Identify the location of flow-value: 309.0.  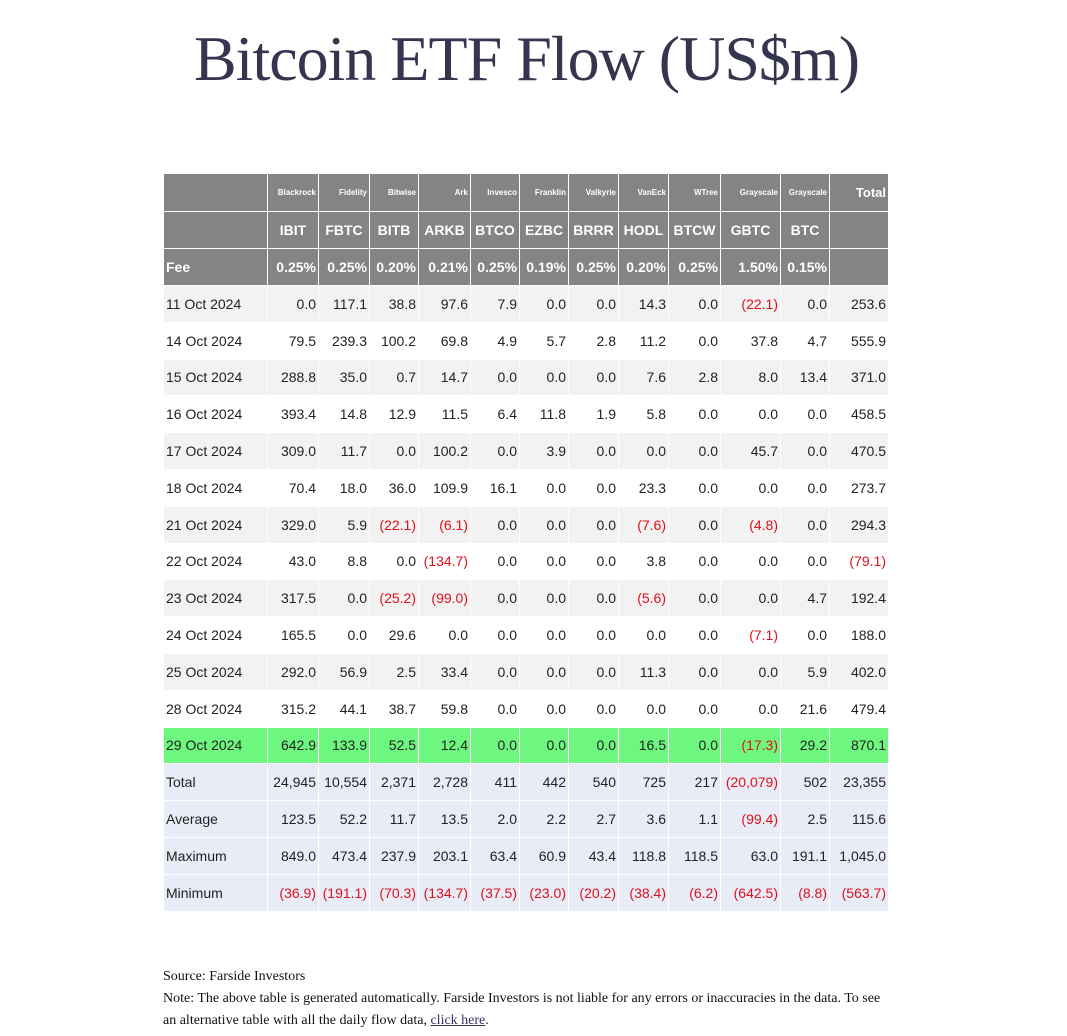
(293, 451).